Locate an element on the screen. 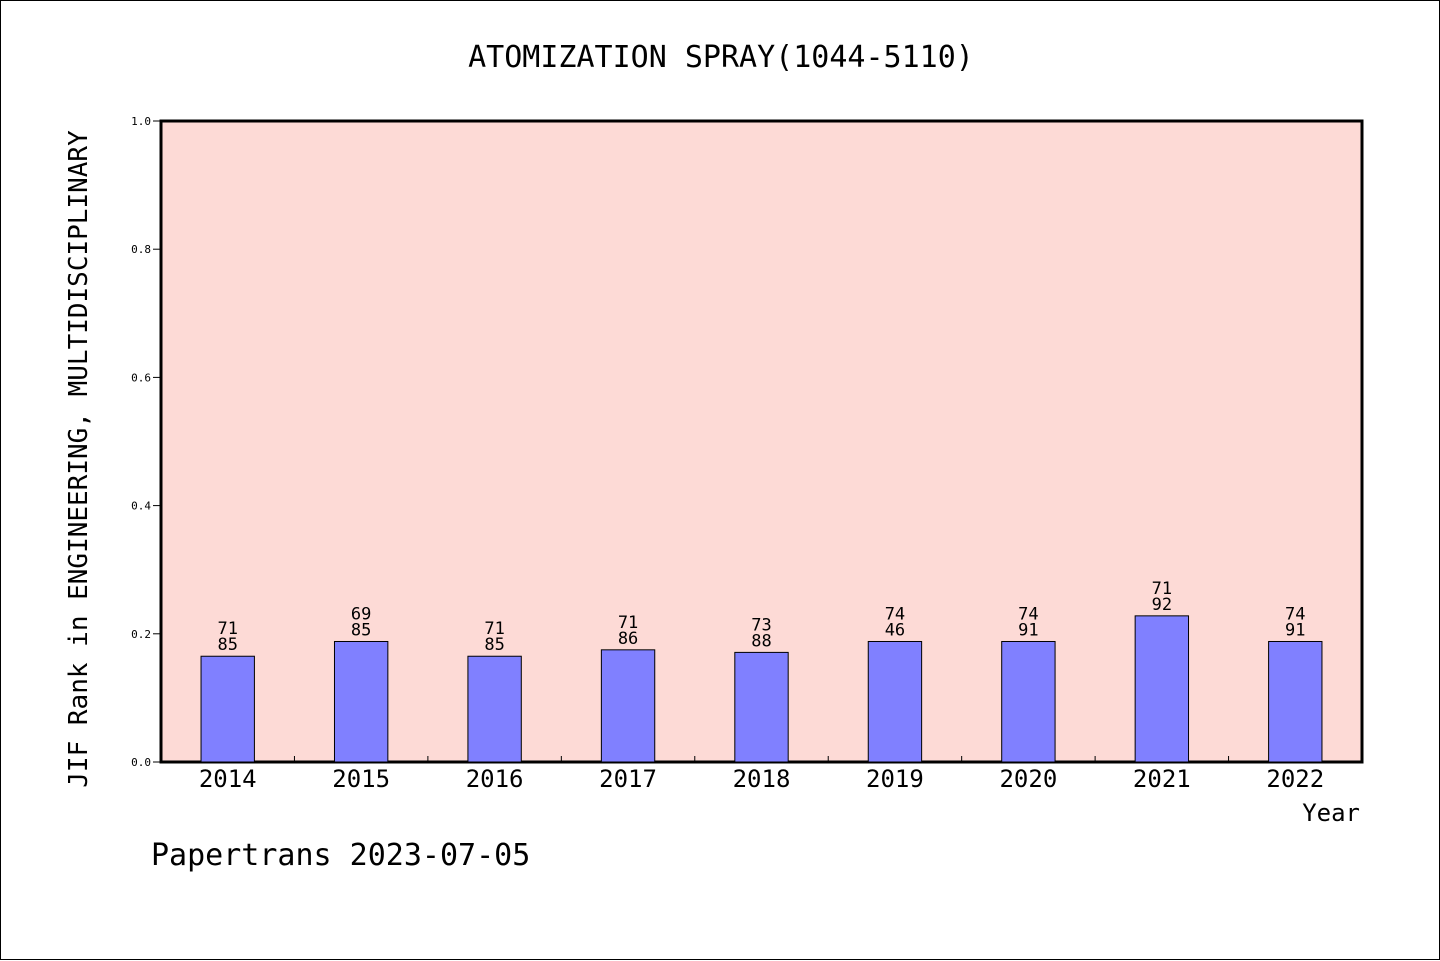 This screenshot has height=961, width=1440. bar-label-top-2017: 71 is located at coordinates (628, 623).